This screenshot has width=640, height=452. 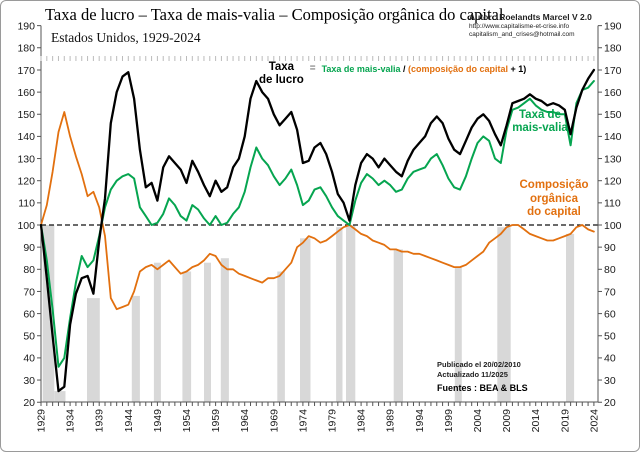 What do you see at coordinates (26, 71) in the screenshot?
I see `y-axis-label-left: 170` at bounding box center [26, 71].